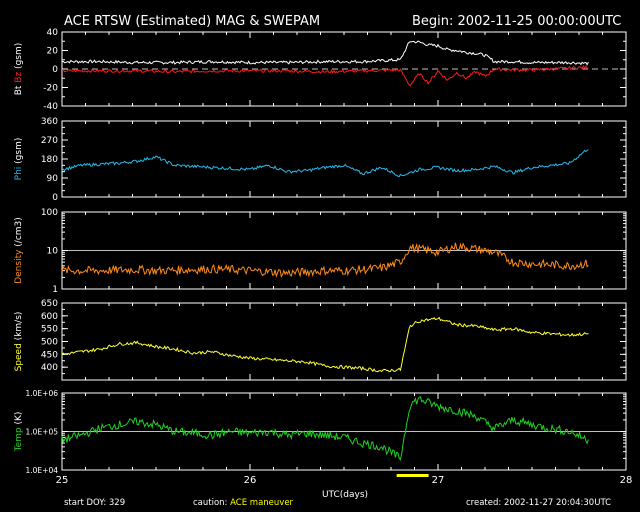  I want to click on ytick-label-density: 1, so click(55, 290).